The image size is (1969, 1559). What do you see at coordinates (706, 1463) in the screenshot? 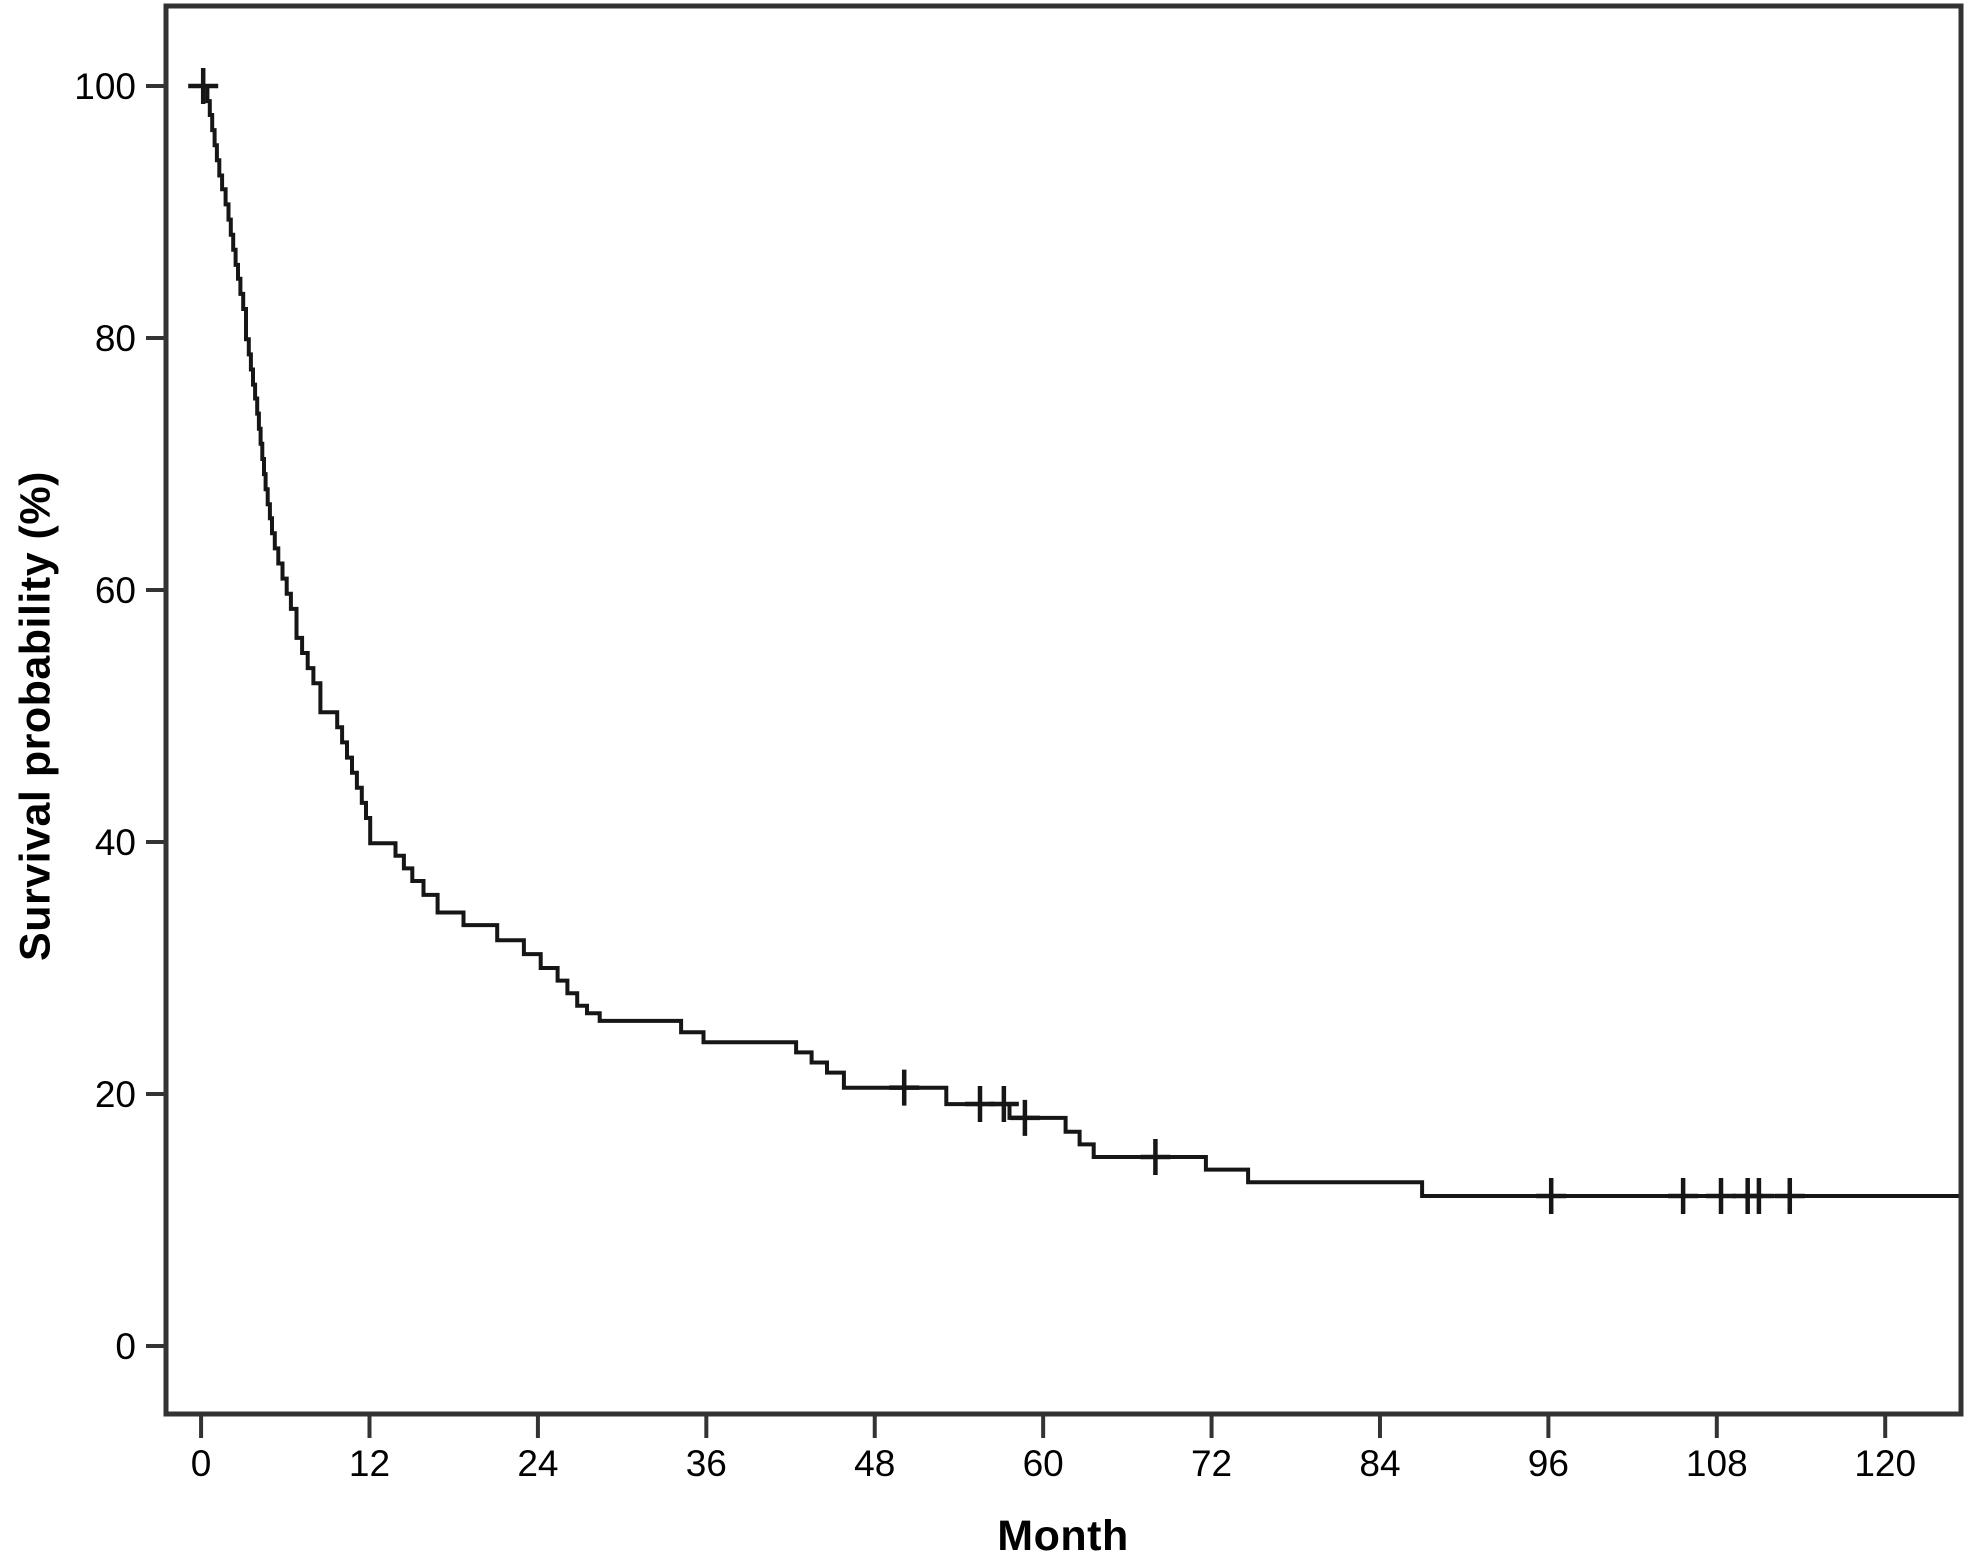
I see `x-tick-label: 36` at bounding box center [706, 1463].